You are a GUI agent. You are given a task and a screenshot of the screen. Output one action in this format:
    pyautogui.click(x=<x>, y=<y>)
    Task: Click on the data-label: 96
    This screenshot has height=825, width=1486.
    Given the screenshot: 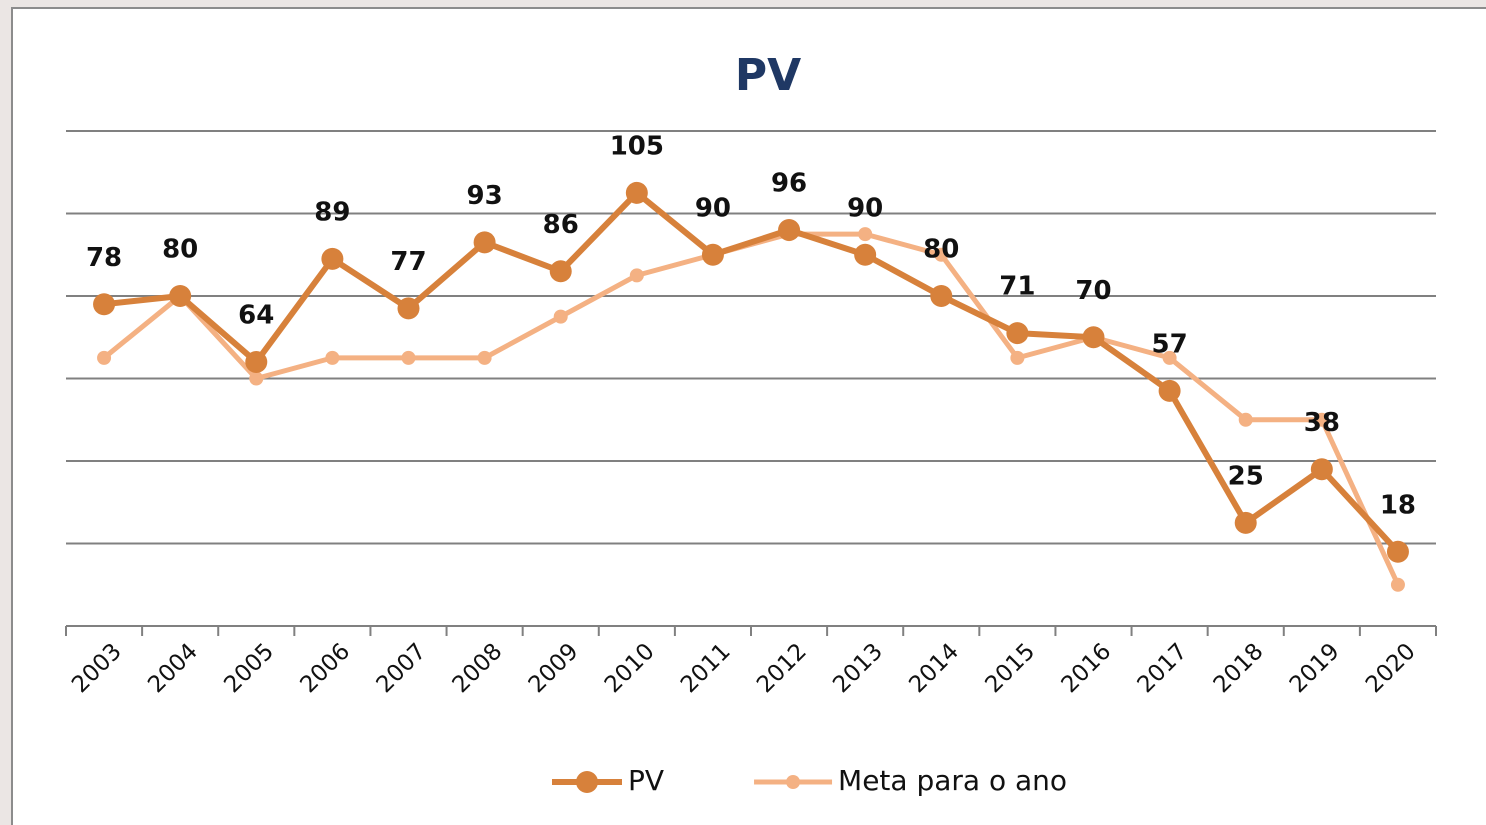 What is the action you would take?
    pyautogui.click(x=789, y=184)
    